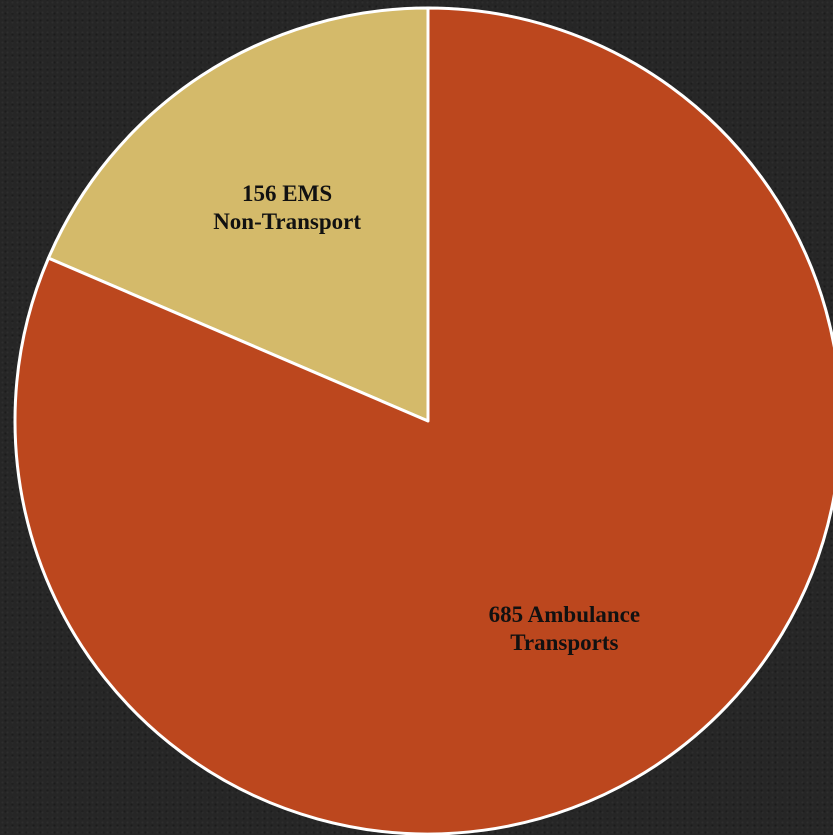  I want to click on slice-label-ems-non-transport: 156 EMS Non-Transport, so click(287, 207).